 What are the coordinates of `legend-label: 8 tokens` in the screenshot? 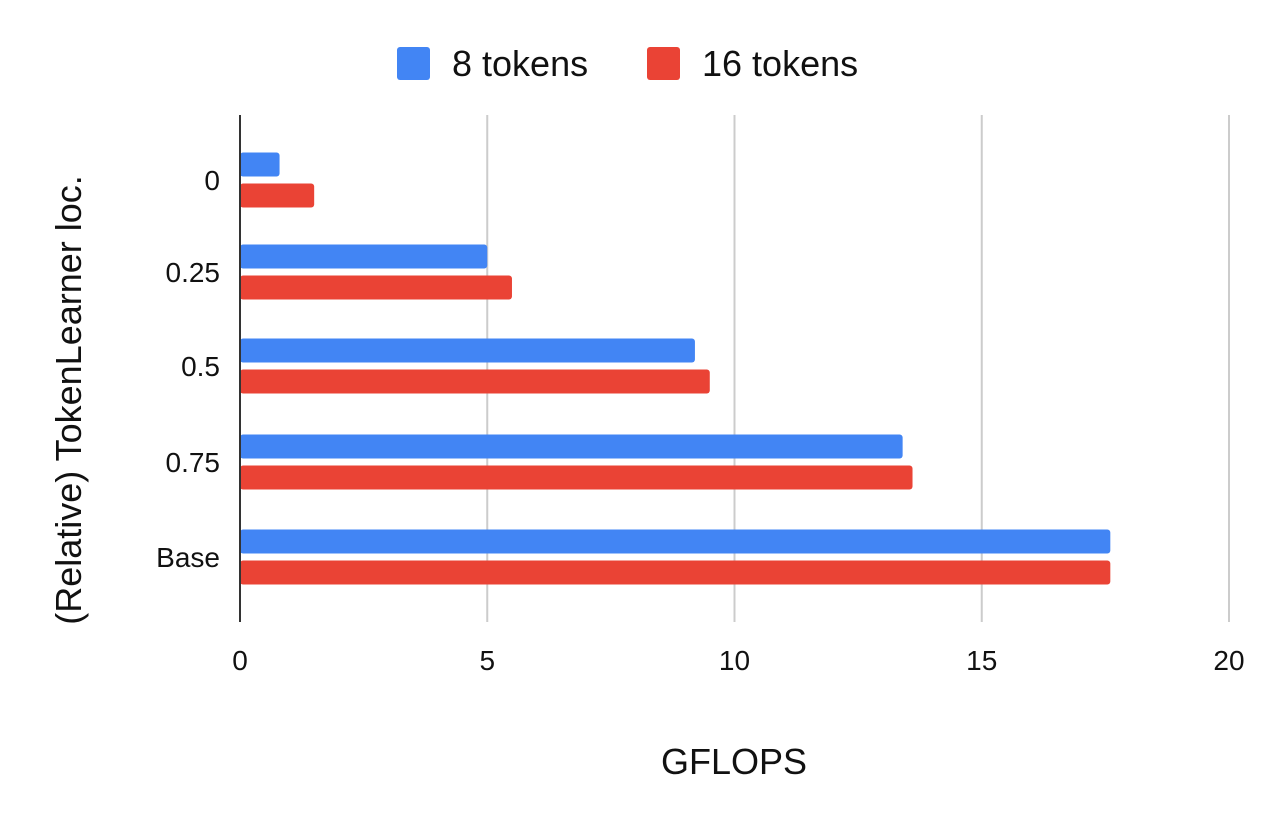 It's located at (520, 63).